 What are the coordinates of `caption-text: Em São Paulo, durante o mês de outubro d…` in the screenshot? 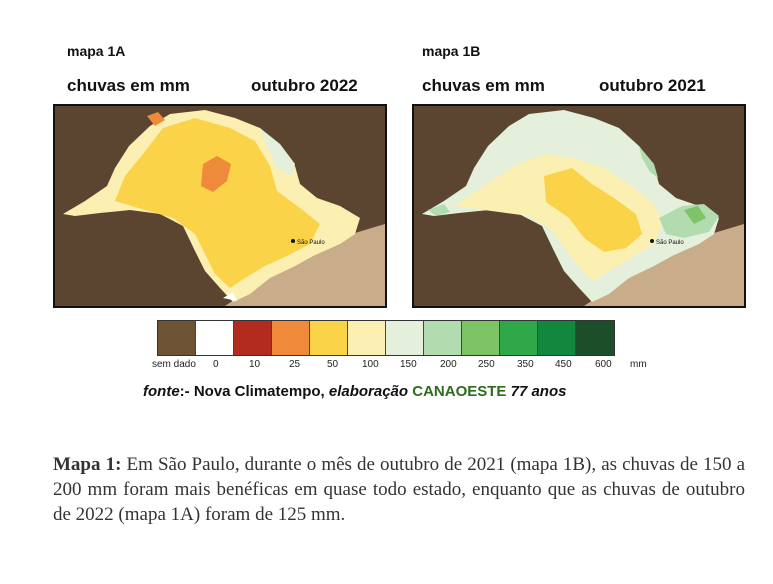 It's located at (399, 489).